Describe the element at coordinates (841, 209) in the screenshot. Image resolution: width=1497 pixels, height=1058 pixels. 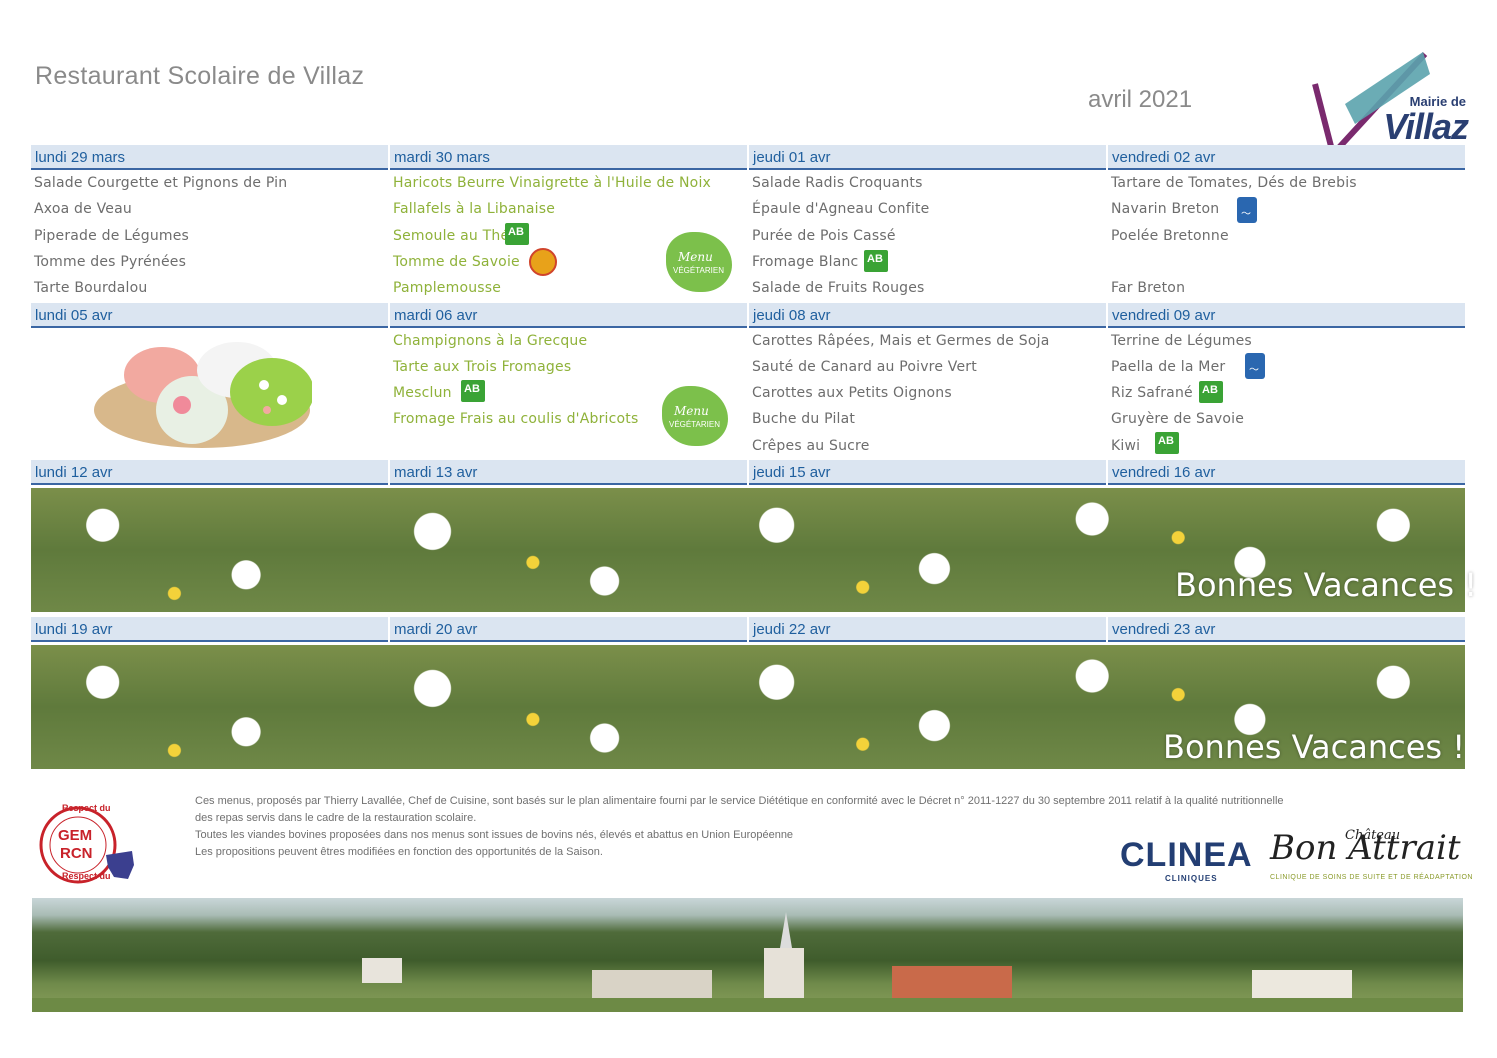
I see `menu-item: Épaule d'Agneau Confite` at that location.